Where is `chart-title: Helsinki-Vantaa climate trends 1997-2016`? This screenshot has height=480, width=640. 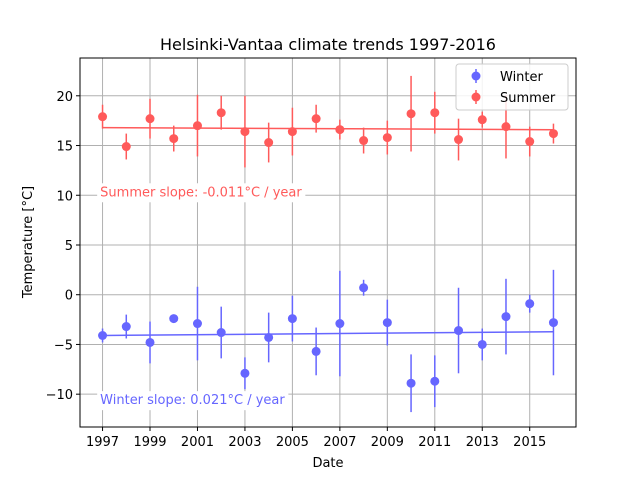 chart-title: Helsinki-Vantaa climate trends 1997-2016 is located at coordinates (328, 44).